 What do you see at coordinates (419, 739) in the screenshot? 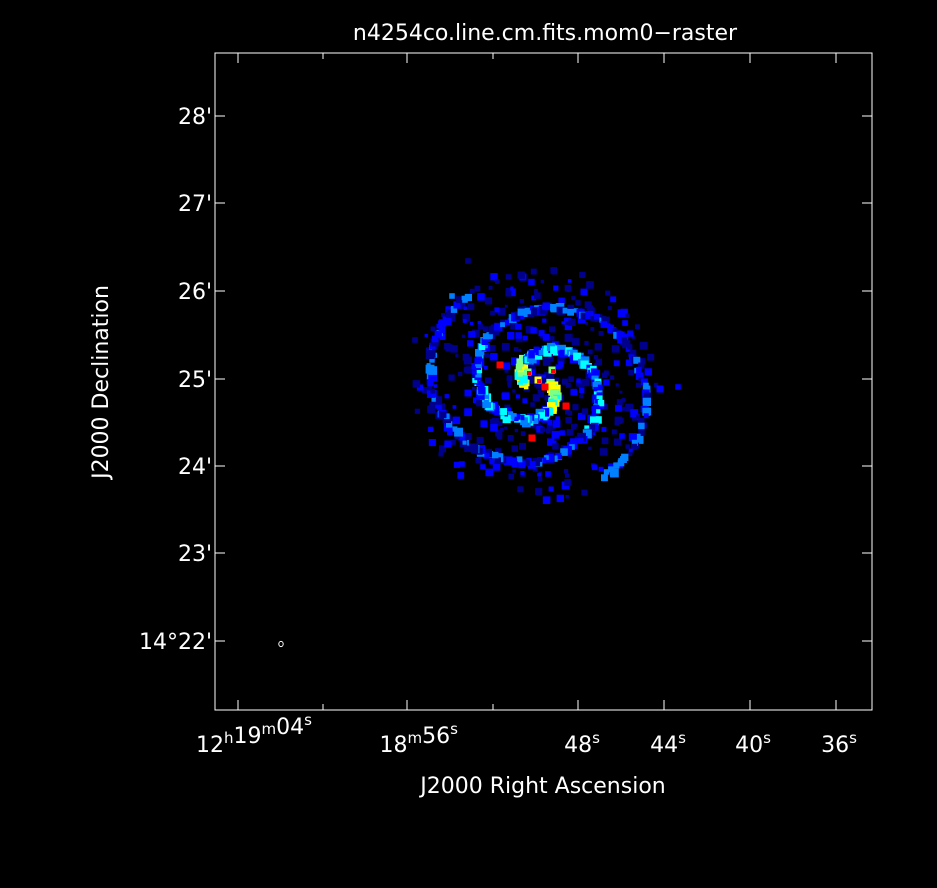
I see `x-tick-label: 18m56s` at bounding box center [419, 739].